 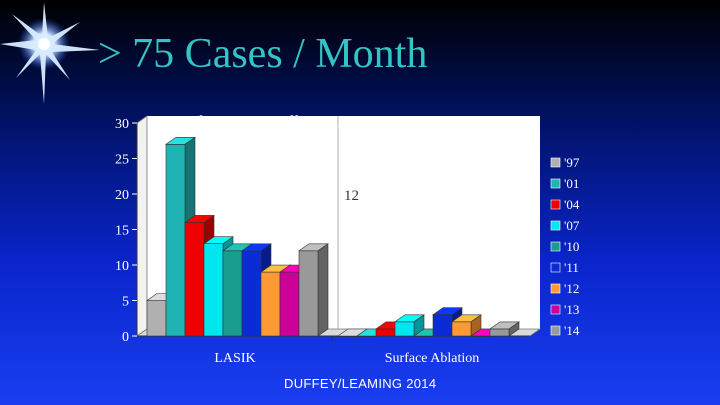 What do you see at coordinates (571, 183) in the screenshot?
I see `legend-label: '01` at bounding box center [571, 183].